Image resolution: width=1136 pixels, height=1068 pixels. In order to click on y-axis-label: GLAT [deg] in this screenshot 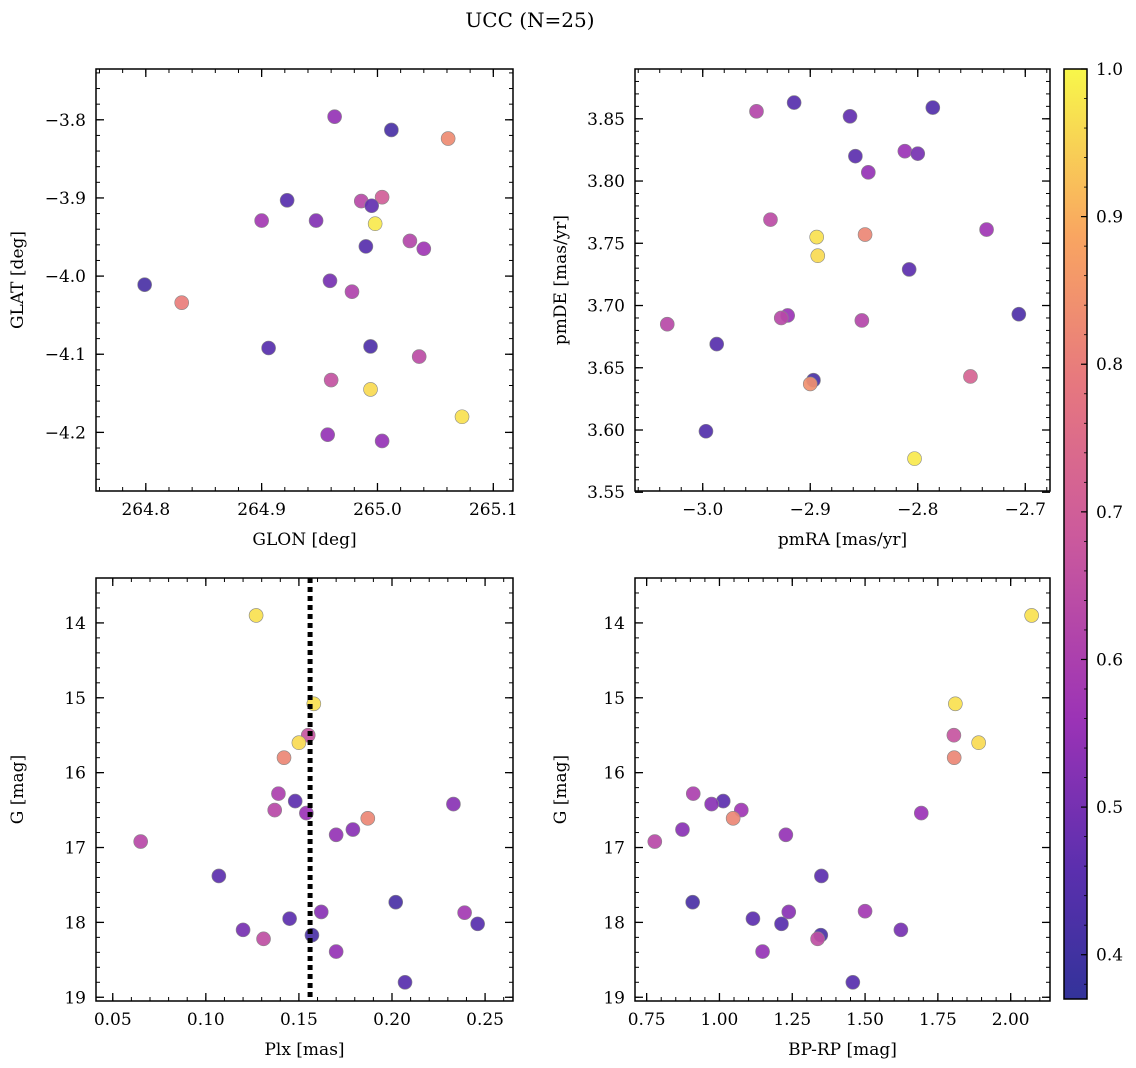, I will do `click(18, 280)`.